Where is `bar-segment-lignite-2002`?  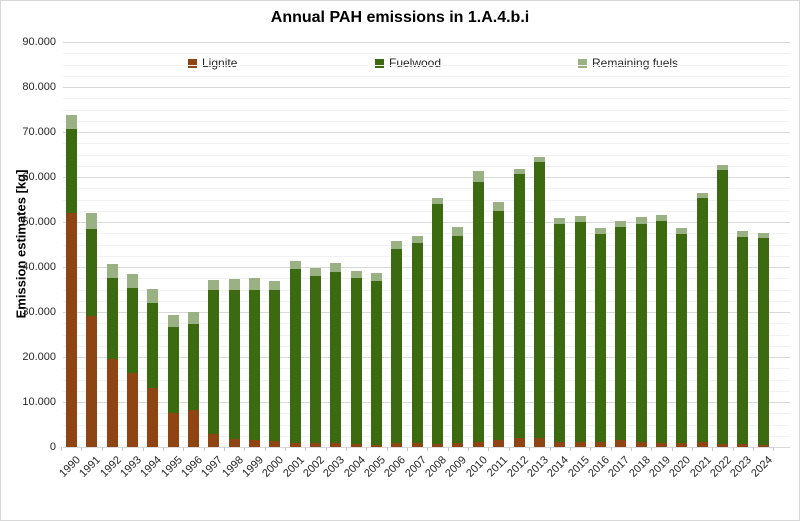 bar-segment-lignite-2002 is located at coordinates (315, 444).